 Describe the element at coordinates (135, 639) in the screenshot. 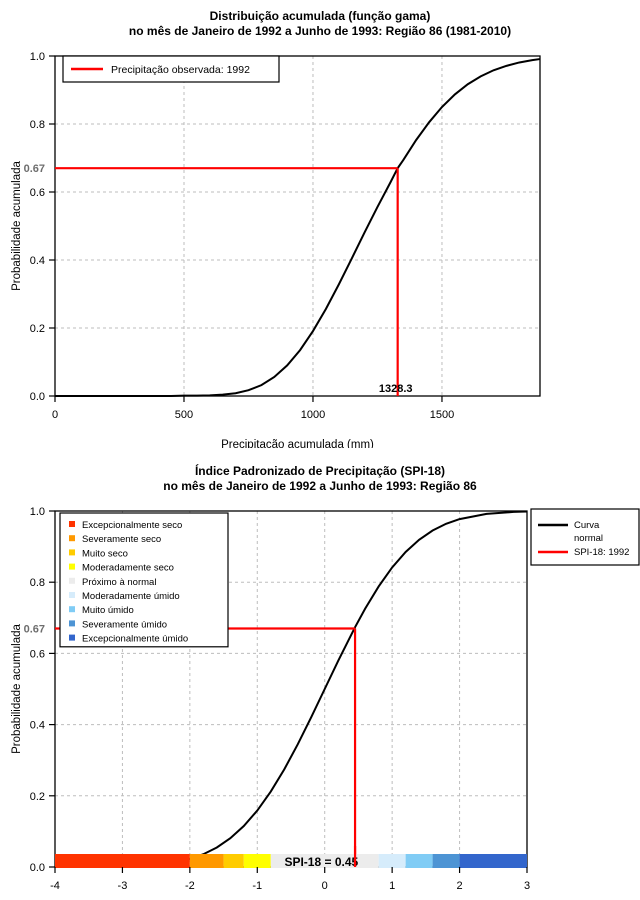

I see `legend-category-label: Excepcionalmente úmido` at that location.